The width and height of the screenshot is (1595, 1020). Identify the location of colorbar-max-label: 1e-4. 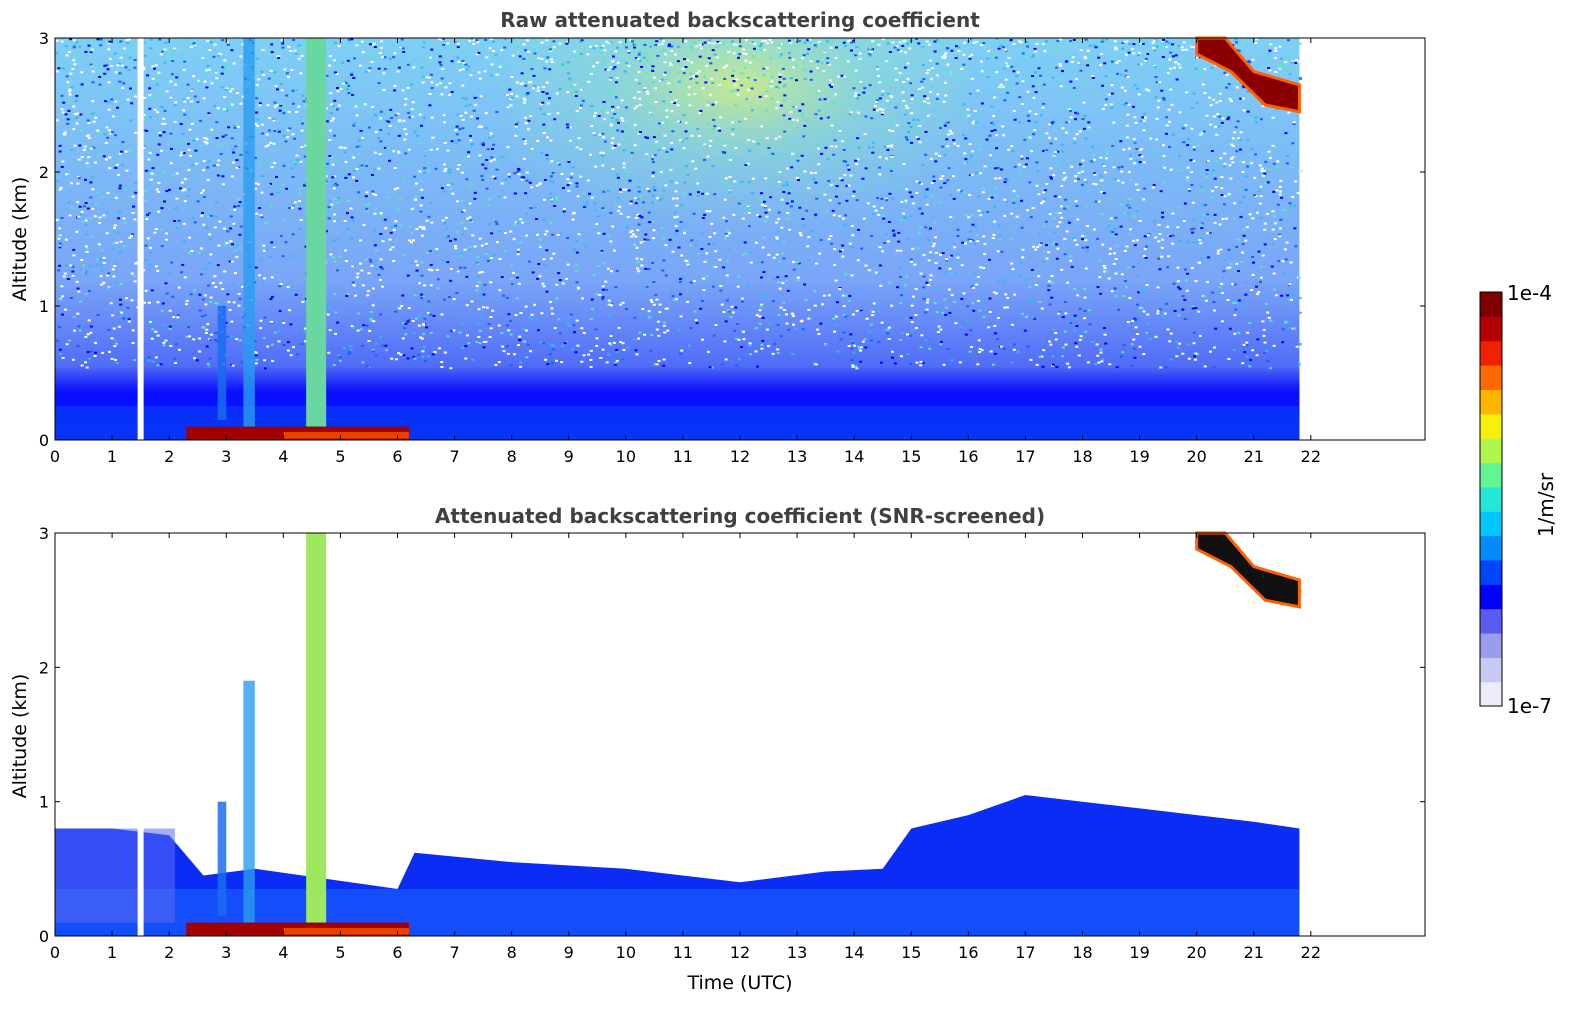
(1529, 293).